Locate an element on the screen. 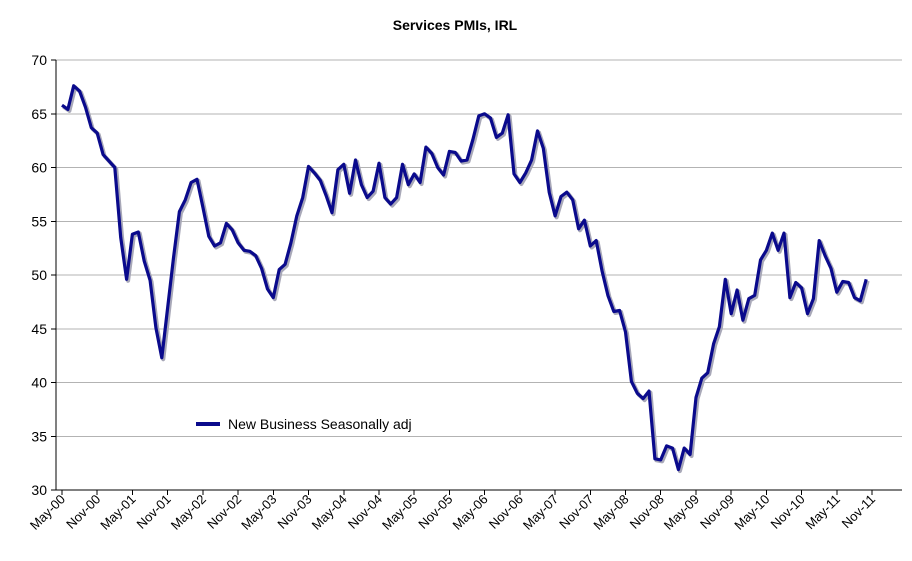 This screenshot has height=561, width=912. x-tick-label: Nov-01 is located at coordinates (154, 512).